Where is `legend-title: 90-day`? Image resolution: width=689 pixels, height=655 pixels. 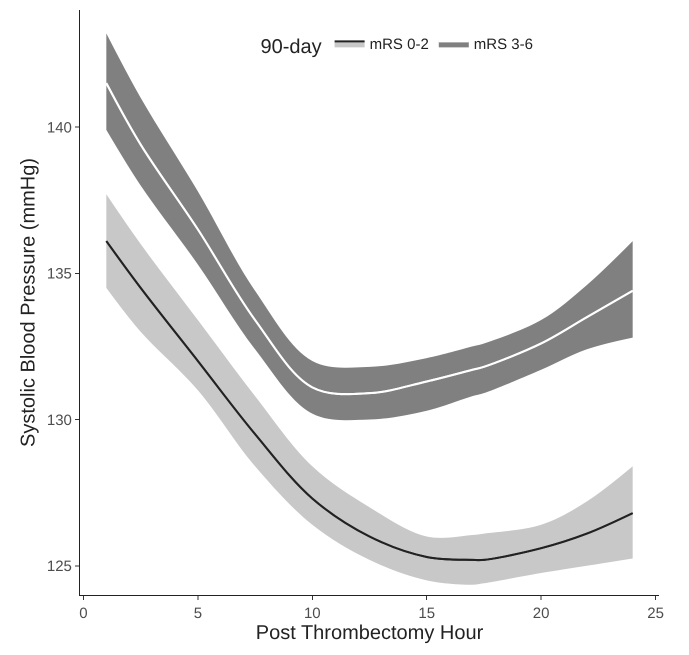
legend-title: 90-day is located at coordinates (291, 47).